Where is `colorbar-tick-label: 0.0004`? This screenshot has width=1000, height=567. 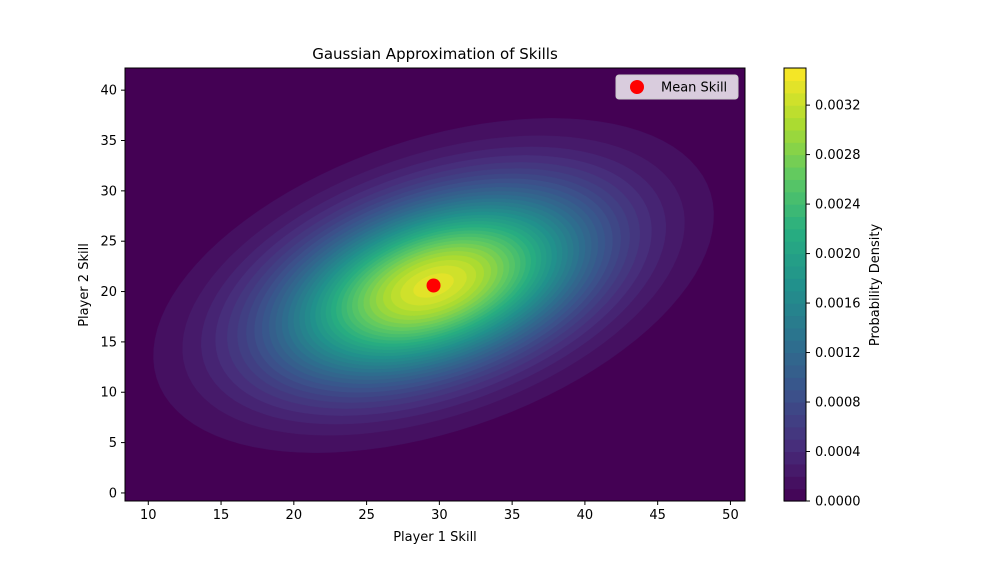
colorbar-tick-label: 0.0004 is located at coordinates (838, 452).